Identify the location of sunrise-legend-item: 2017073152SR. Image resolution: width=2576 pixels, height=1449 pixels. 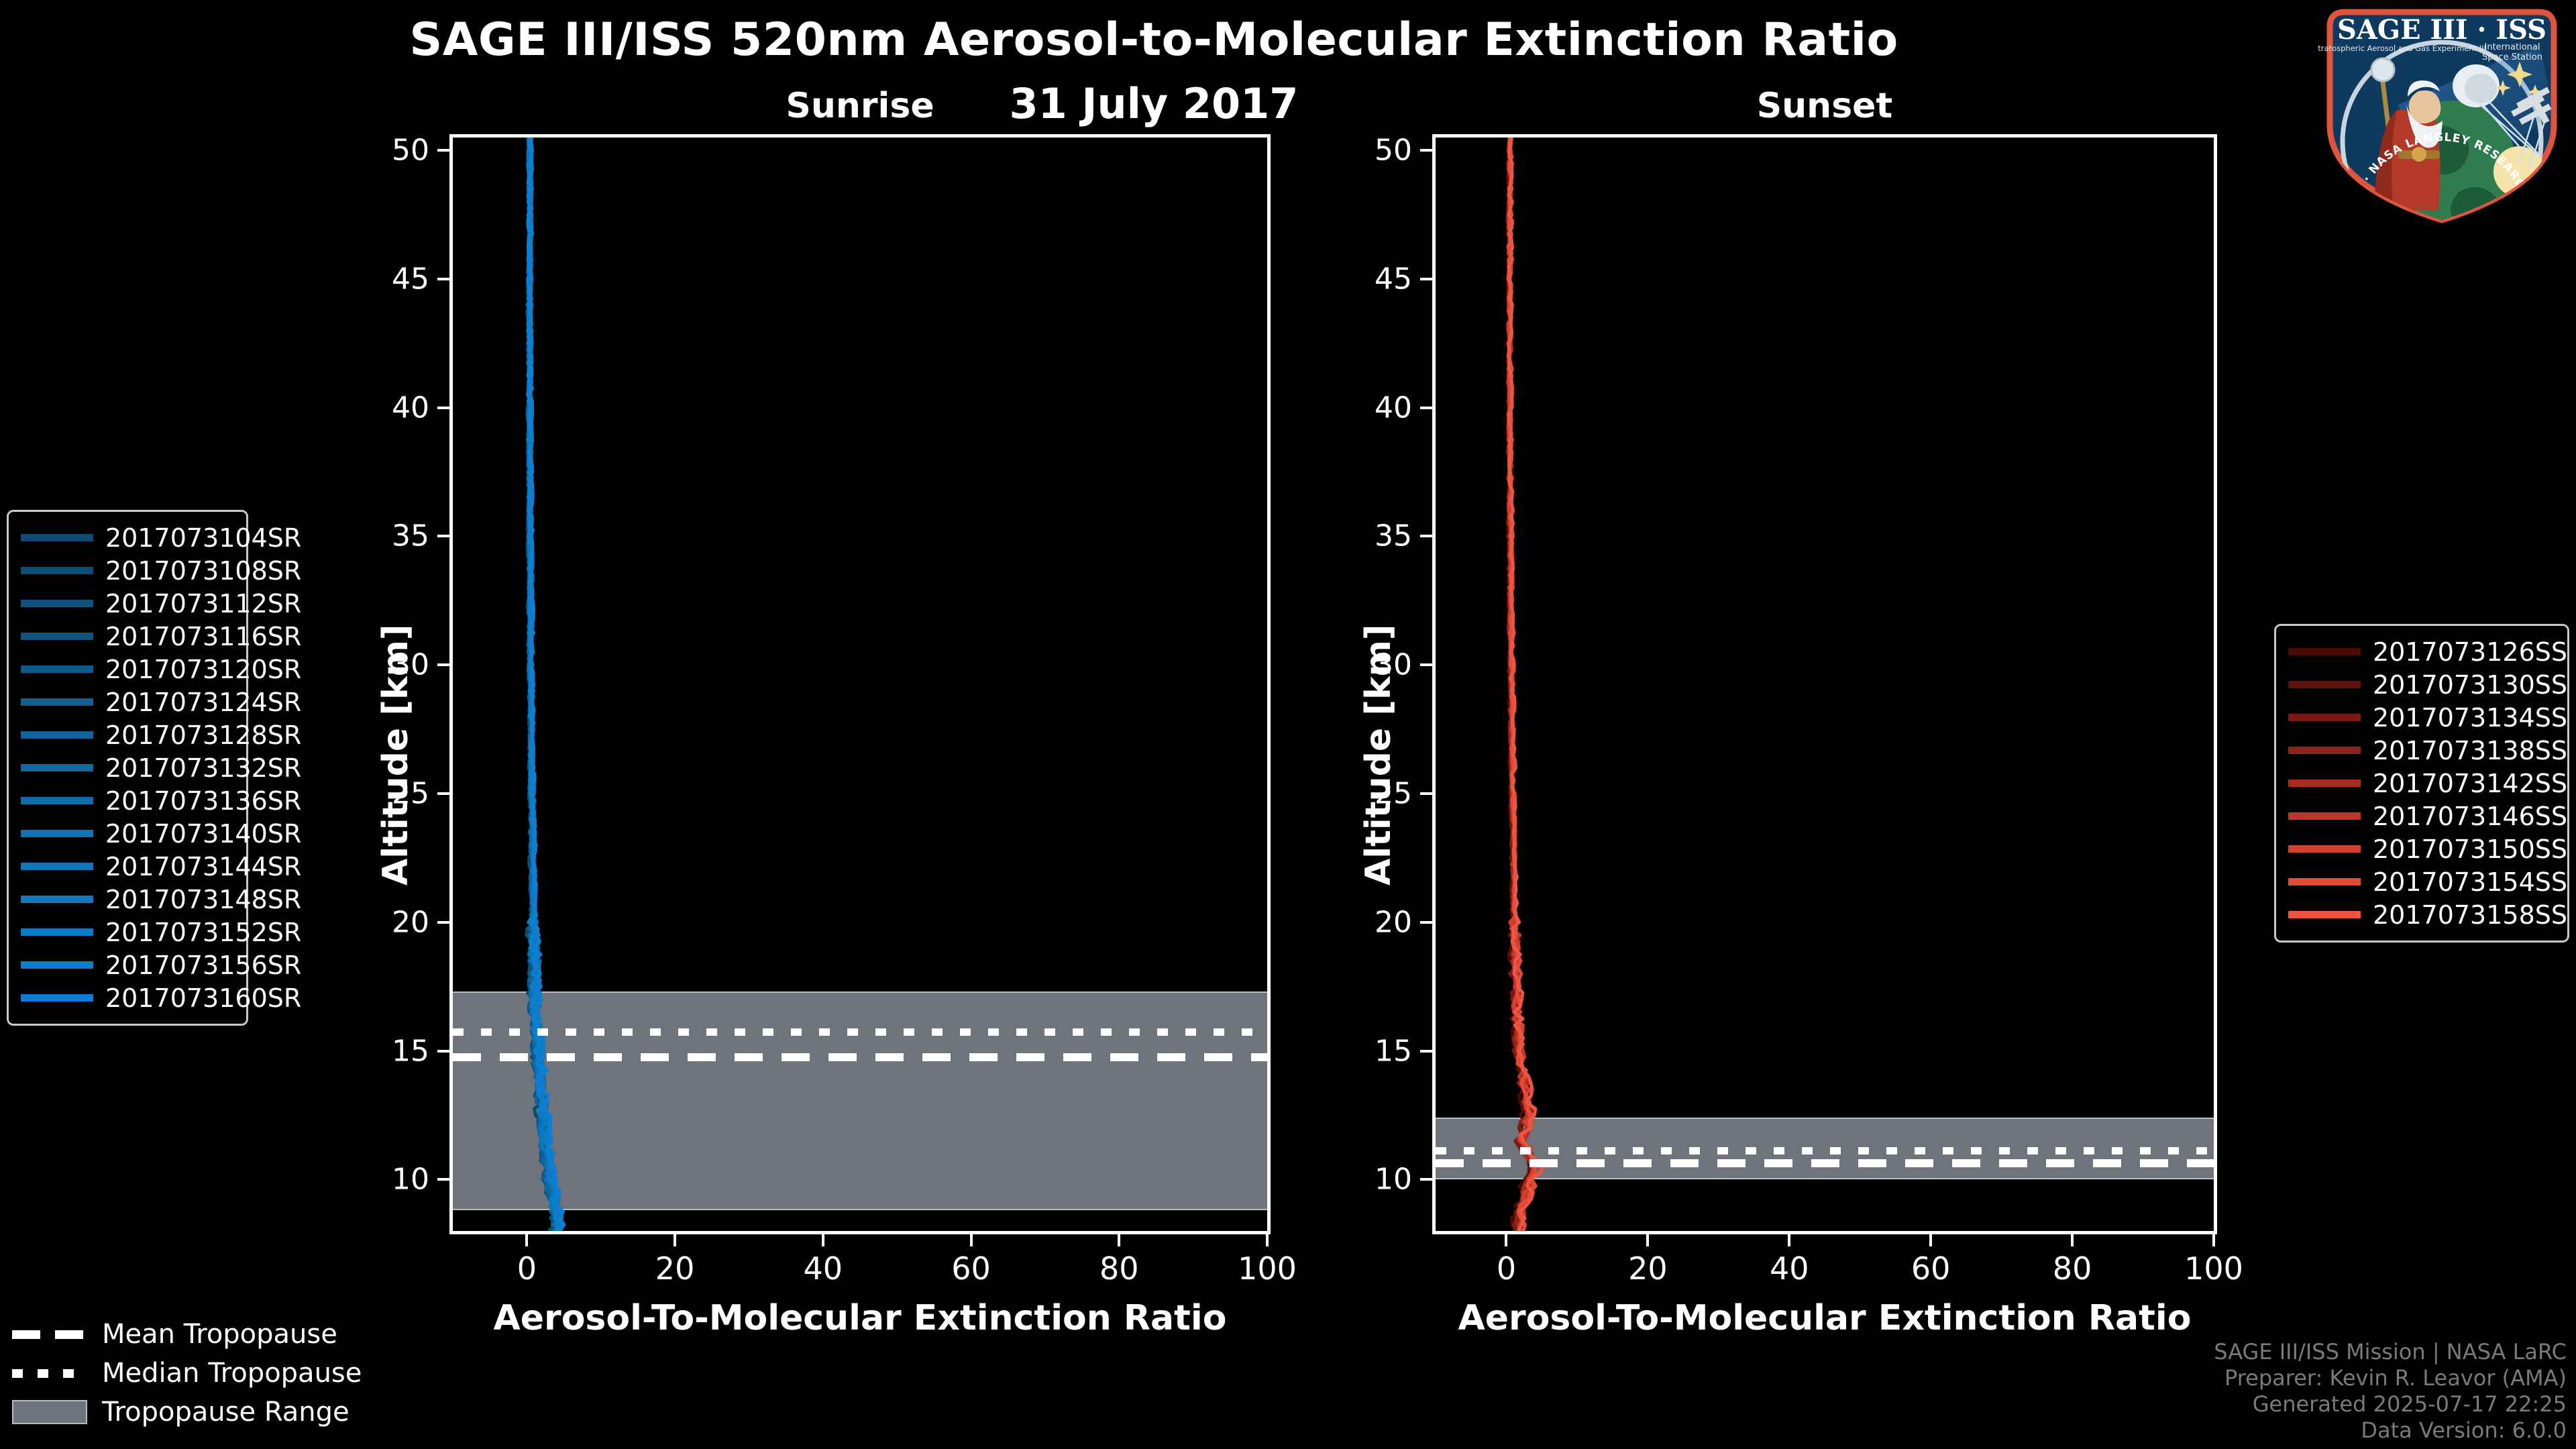
(161, 932).